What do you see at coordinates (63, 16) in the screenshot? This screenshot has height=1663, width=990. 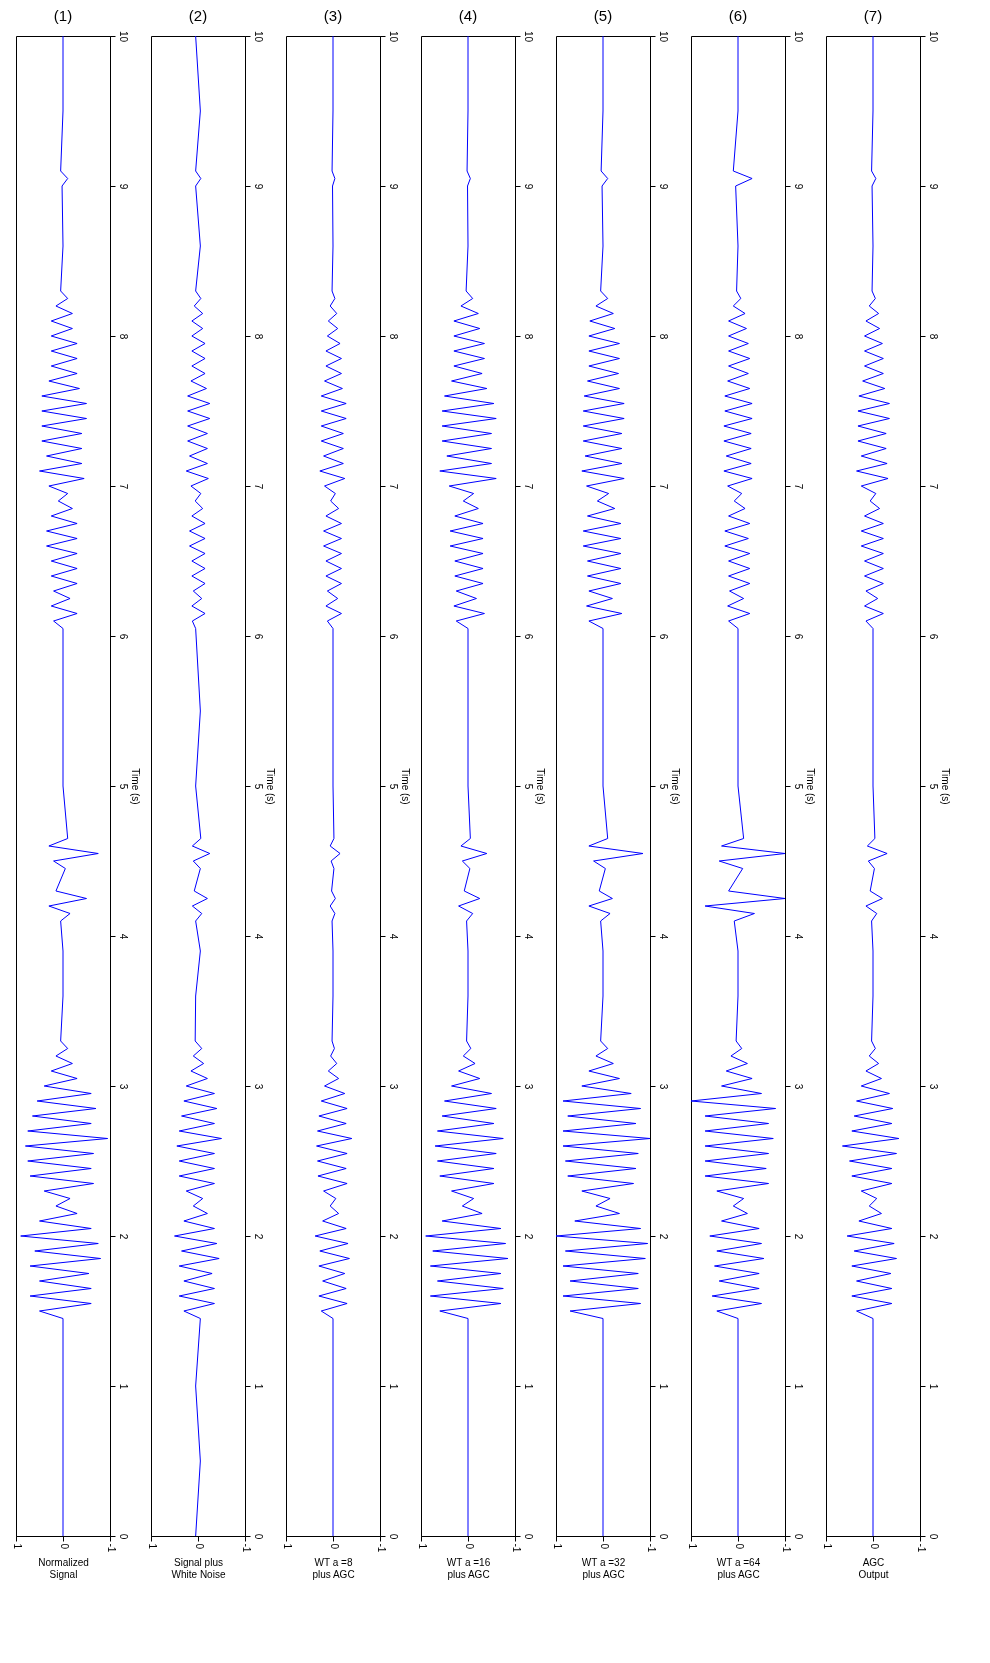 I see `chart-title: (1)` at bounding box center [63, 16].